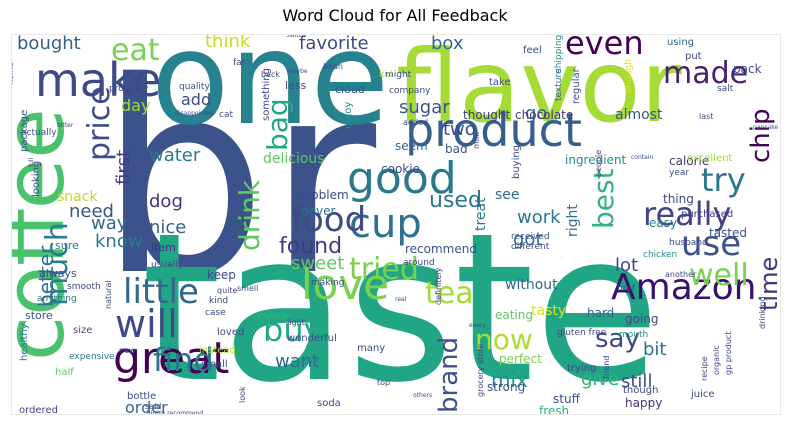 This screenshot has width=790, height=427. Describe the element at coordinates (228, 43) in the screenshot. I see `cloud-word-think: think` at that location.